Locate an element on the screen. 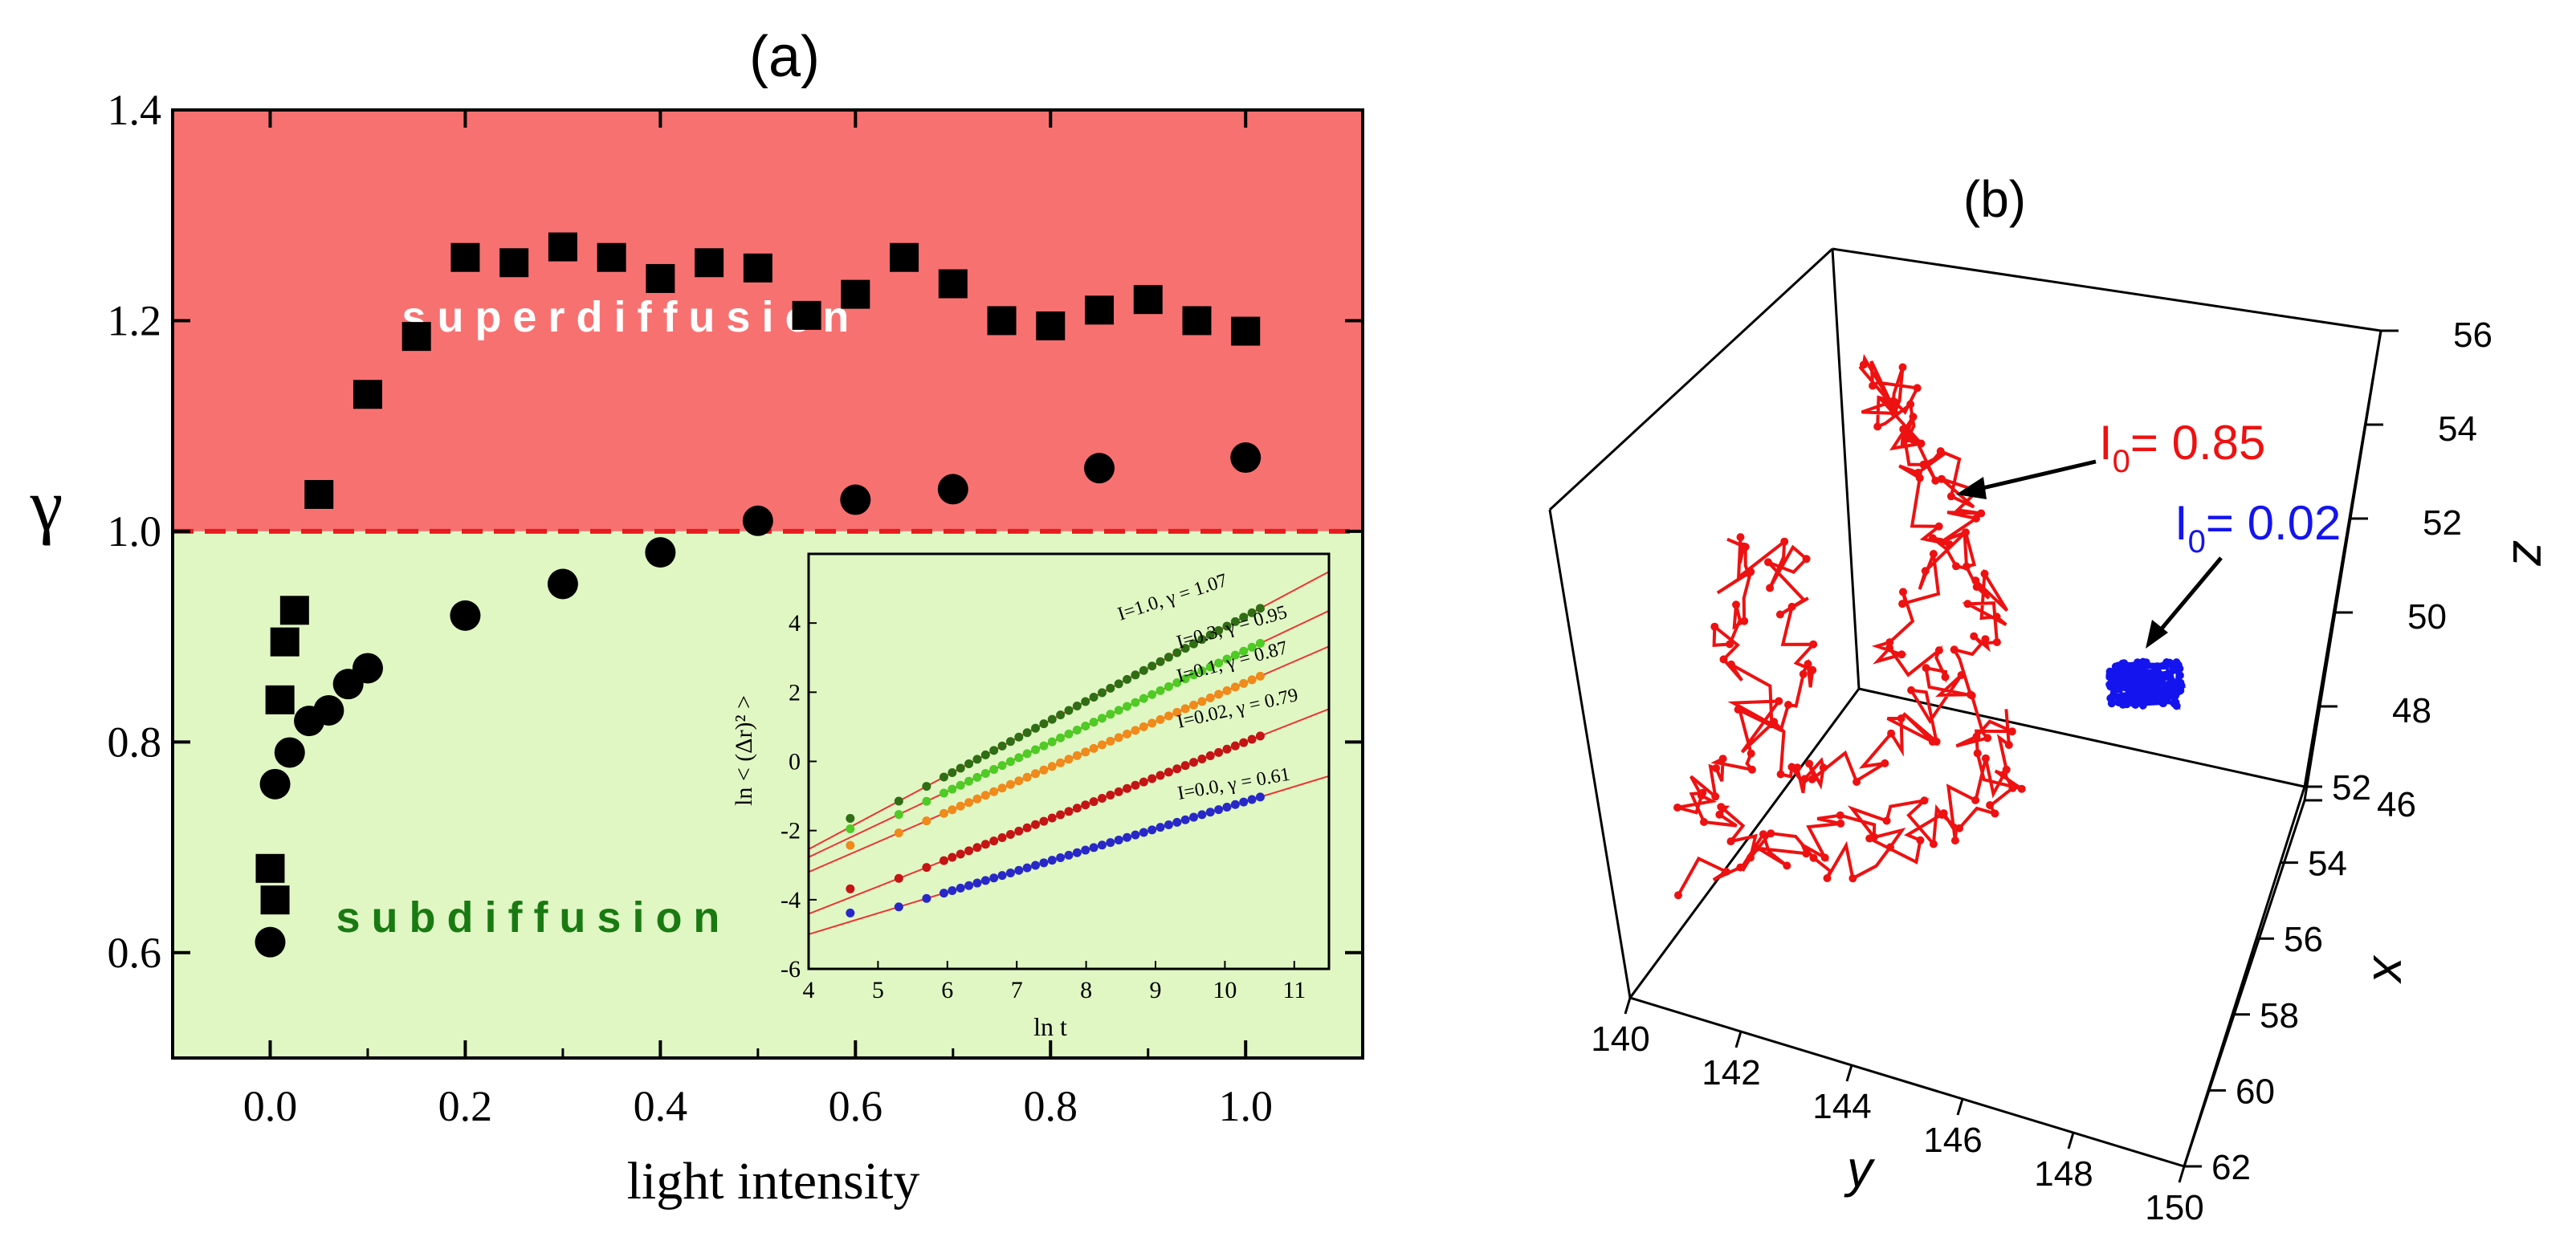 The height and width of the screenshot is (1237, 2576). y-tick-label: 0.8 is located at coordinates (135, 742).